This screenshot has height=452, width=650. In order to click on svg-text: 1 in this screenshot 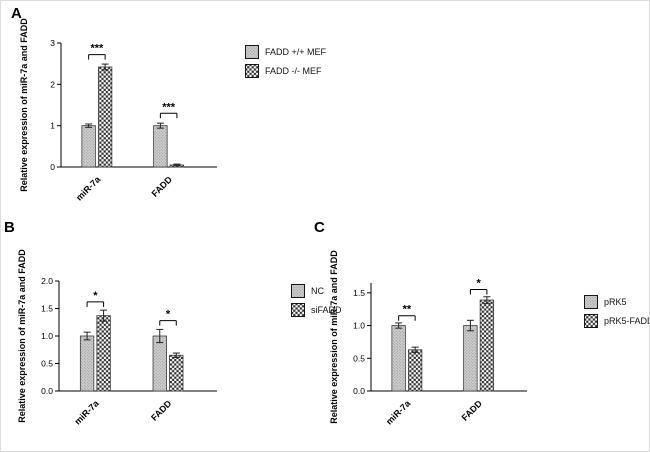, I will do `click(52, 126)`.